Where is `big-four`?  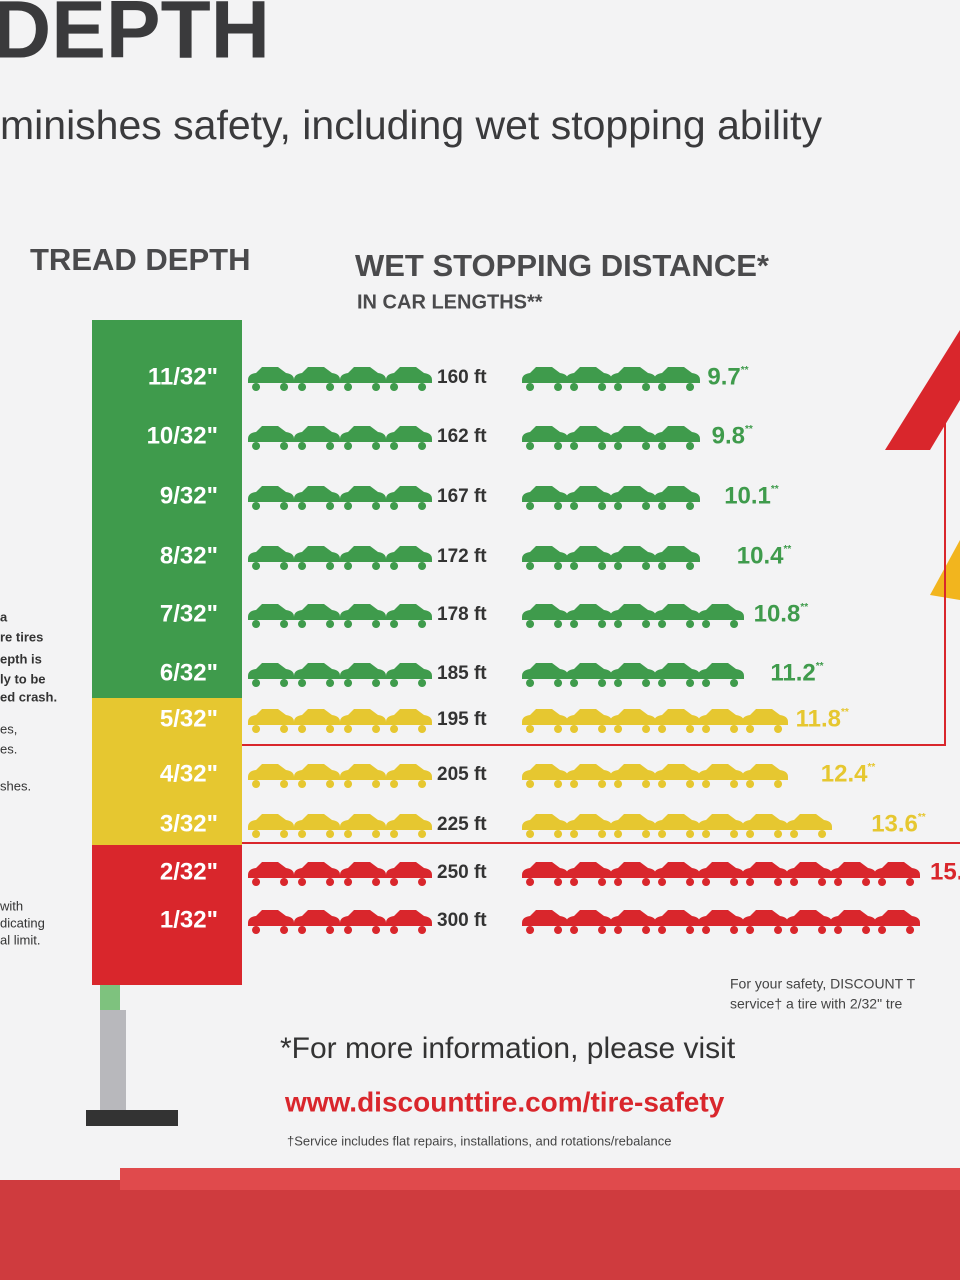 big-four is located at coordinates (922, 390).